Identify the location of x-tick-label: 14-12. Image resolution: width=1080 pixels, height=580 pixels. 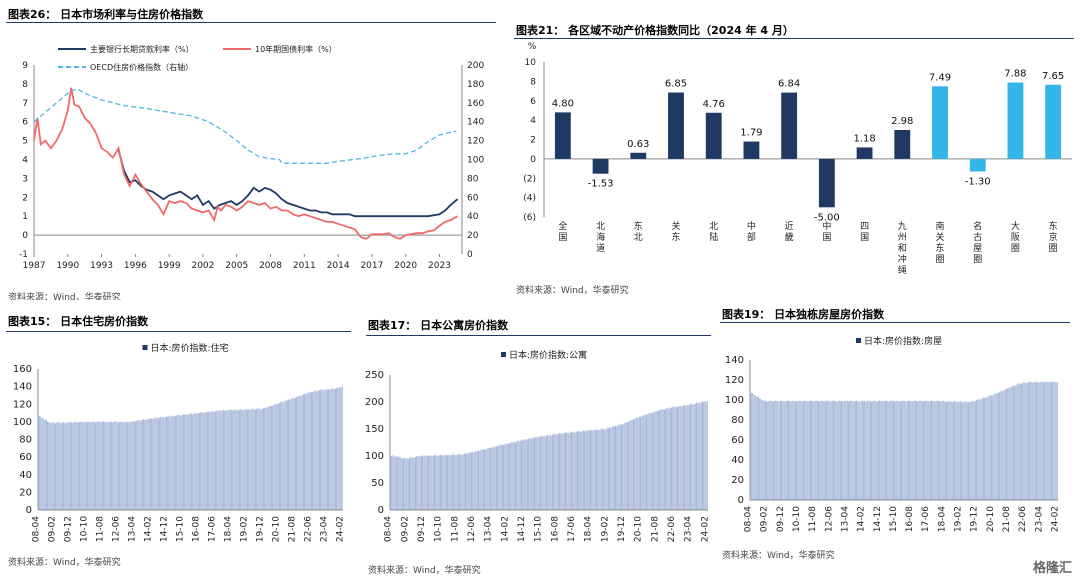
(878, 519).